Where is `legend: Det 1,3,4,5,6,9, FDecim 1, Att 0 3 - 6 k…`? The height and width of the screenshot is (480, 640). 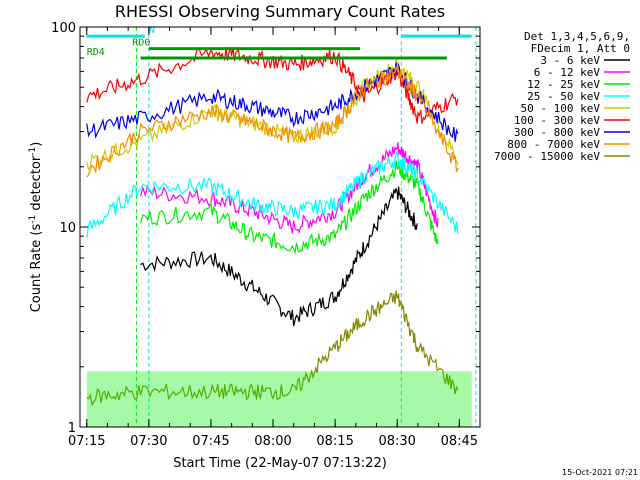 legend: Det 1,3,4,5,6,9, FDecim 1, Att 0 3 - 6 k… is located at coordinates (562, 96).